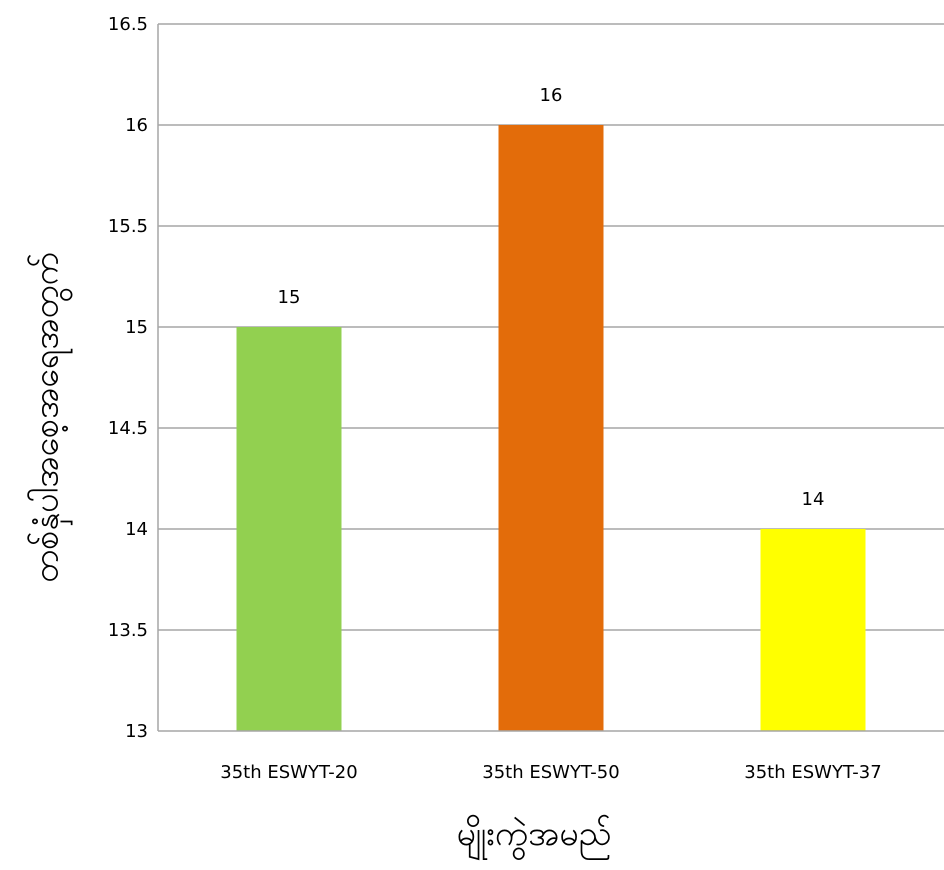  I want to click on y-tick-labels: 13 13.5 14 14.5 15 15.5 16 16.5, so click(128, 378).